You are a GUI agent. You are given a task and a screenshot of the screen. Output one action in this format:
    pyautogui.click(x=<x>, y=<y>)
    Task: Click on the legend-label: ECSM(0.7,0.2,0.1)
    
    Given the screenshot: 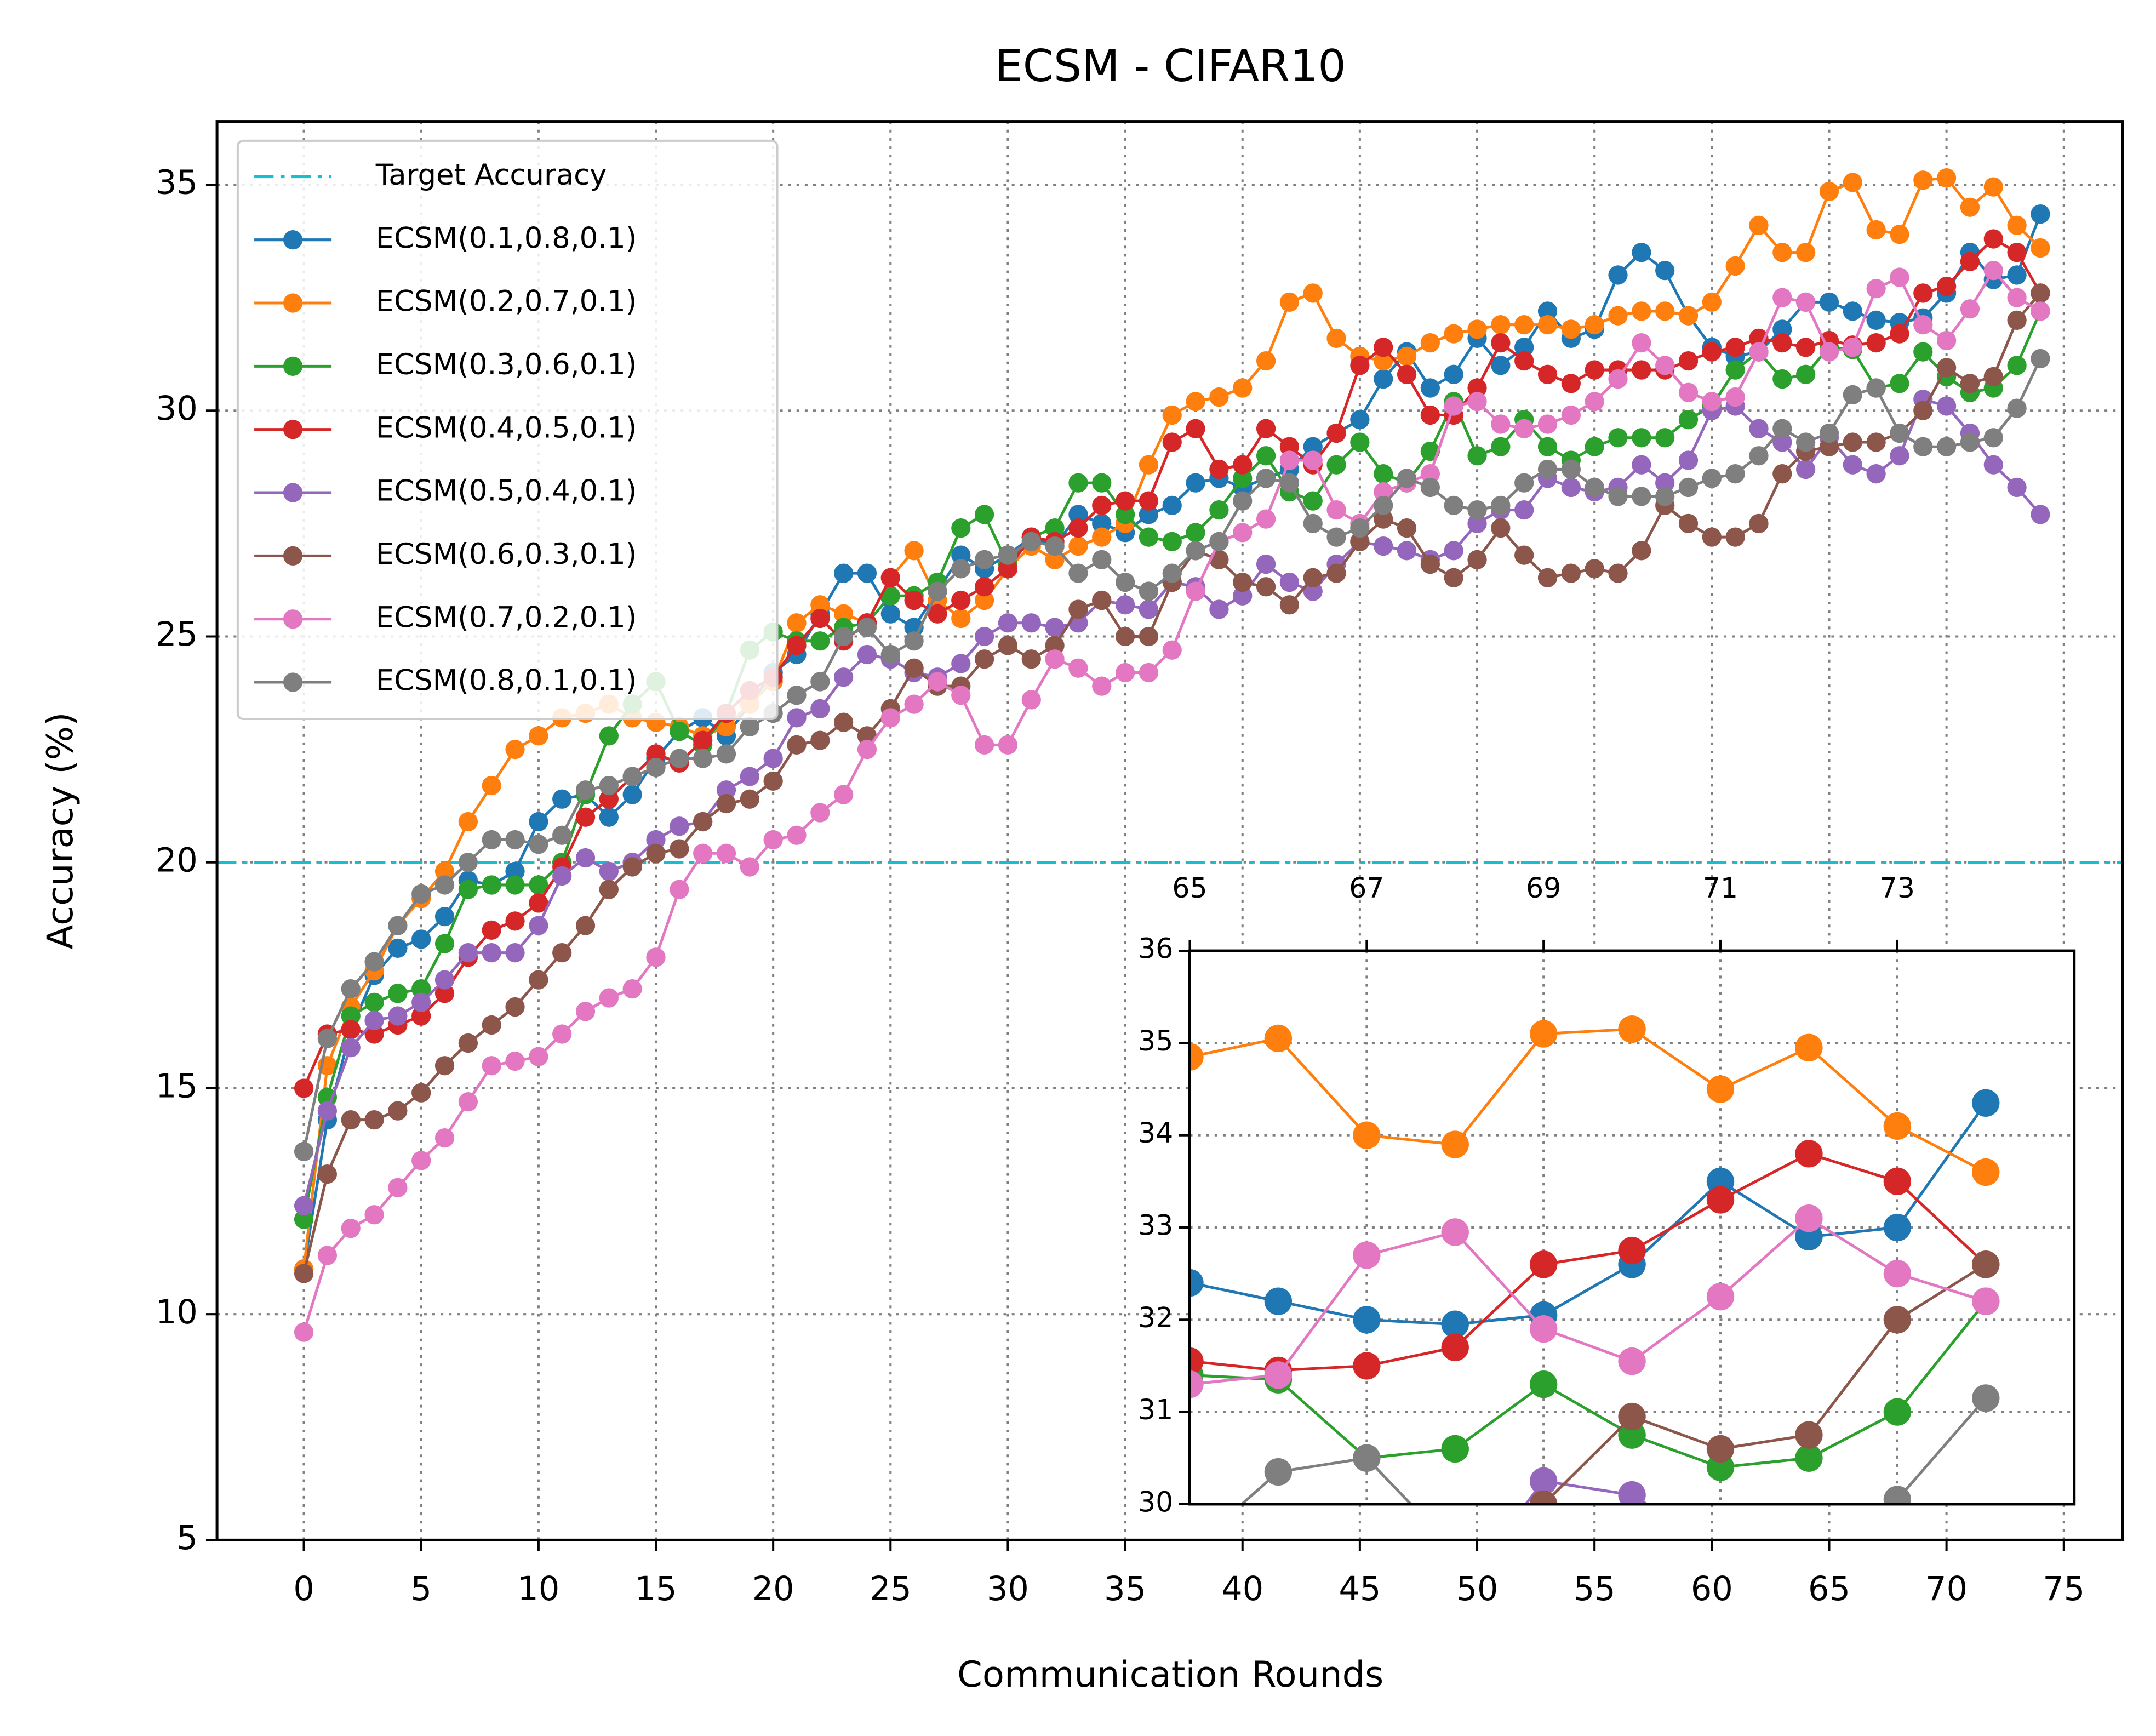 What is the action you would take?
    pyautogui.click(x=506, y=618)
    